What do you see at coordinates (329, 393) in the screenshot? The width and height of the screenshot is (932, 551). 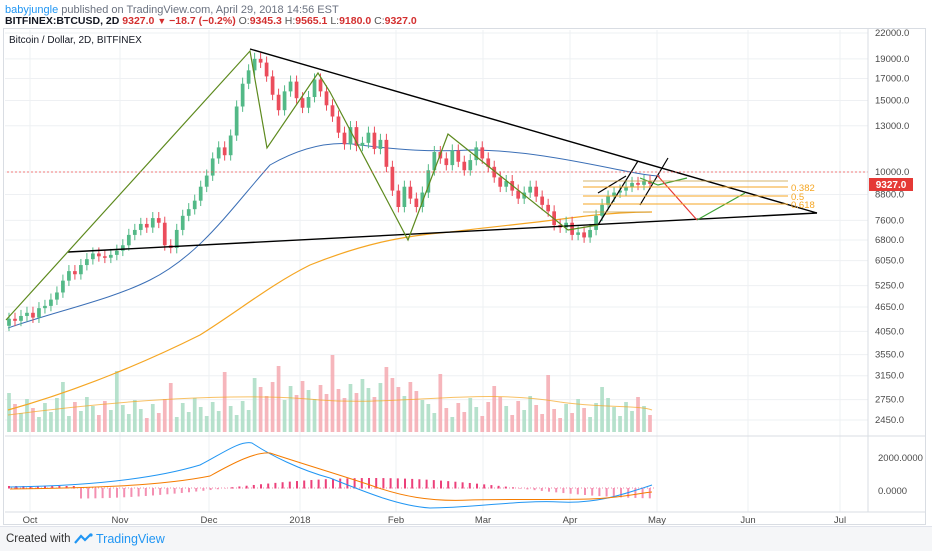 I see `volume-bars` at bounding box center [329, 393].